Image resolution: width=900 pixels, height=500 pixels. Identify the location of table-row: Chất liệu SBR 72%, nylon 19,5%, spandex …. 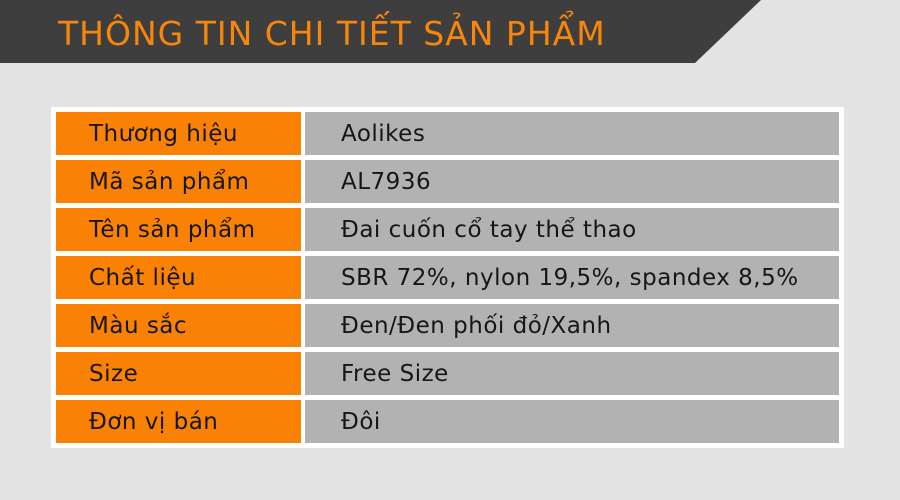
(447, 277).